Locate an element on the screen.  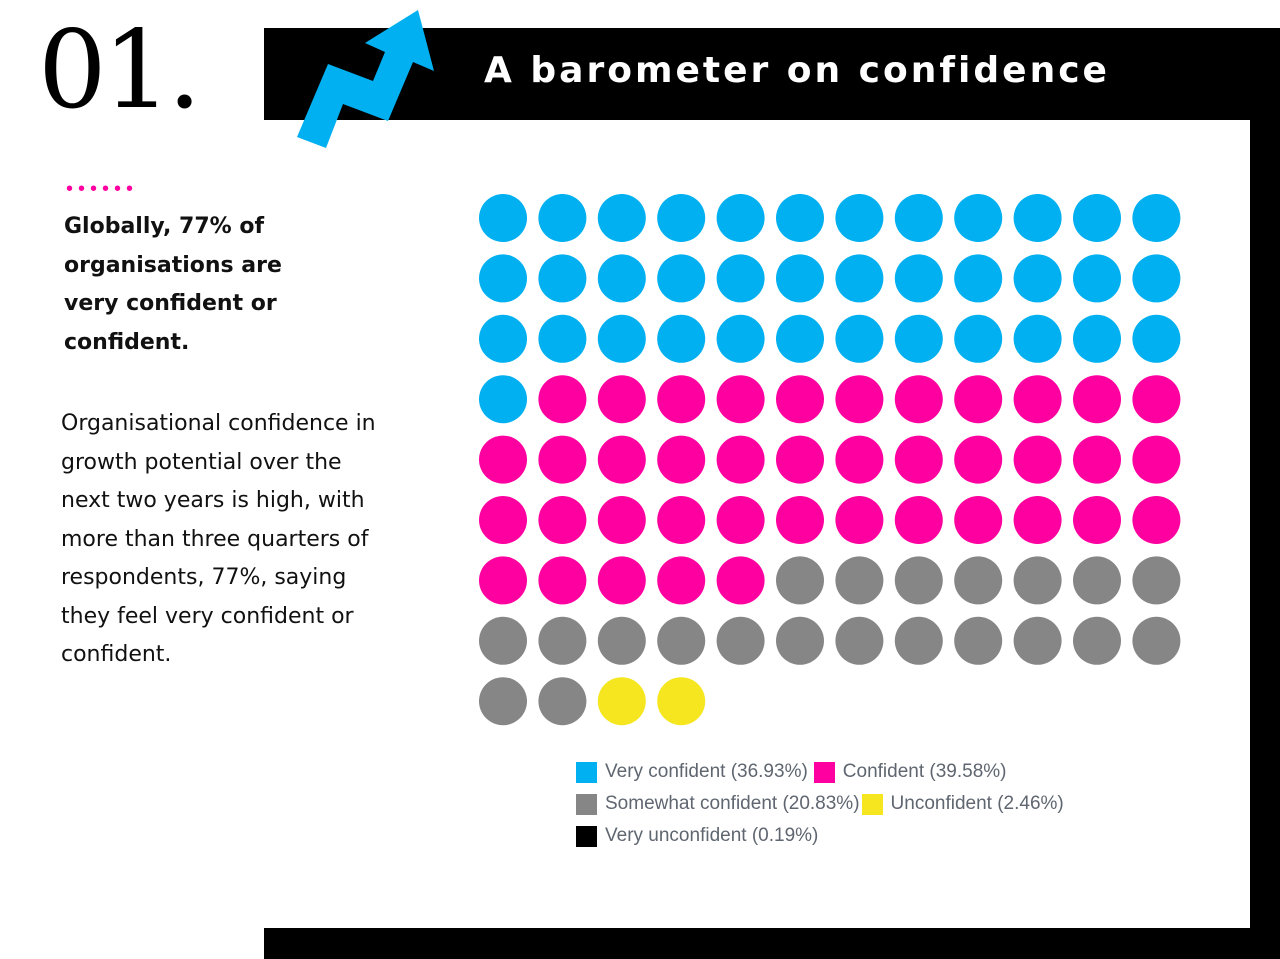
legend-item-very-confident: Very confident (36.93%) is located at coordinates (692, 772).